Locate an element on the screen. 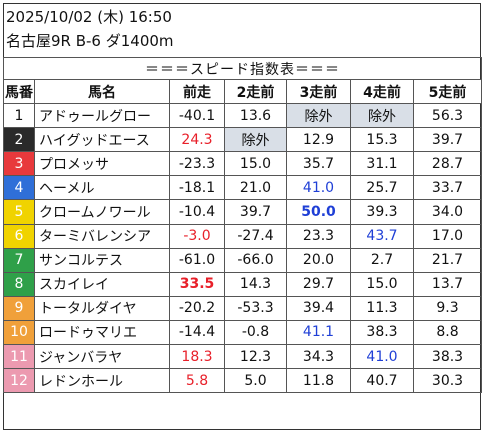 Image resolution: width=486 pixels, height=434 pixels. horse-name: ターミバレンシア is located at coordinates (102, 236).